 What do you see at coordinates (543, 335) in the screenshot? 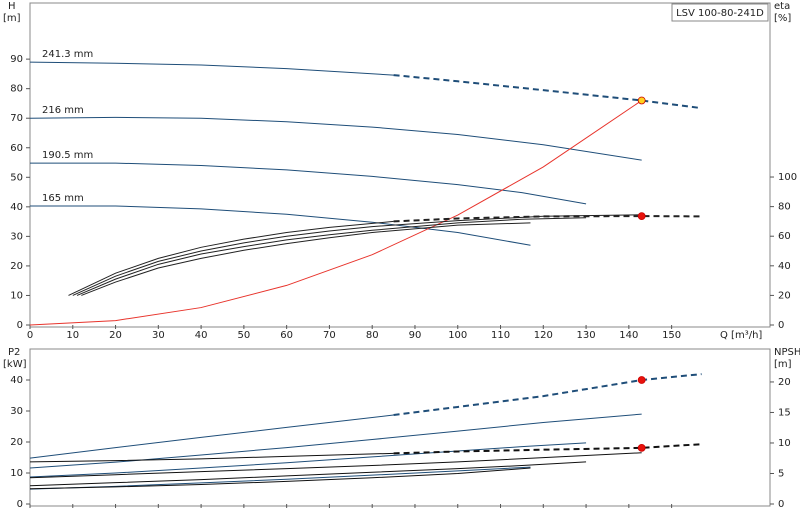
I see `x-tick-label: 120` at bounding box center [543, 335].